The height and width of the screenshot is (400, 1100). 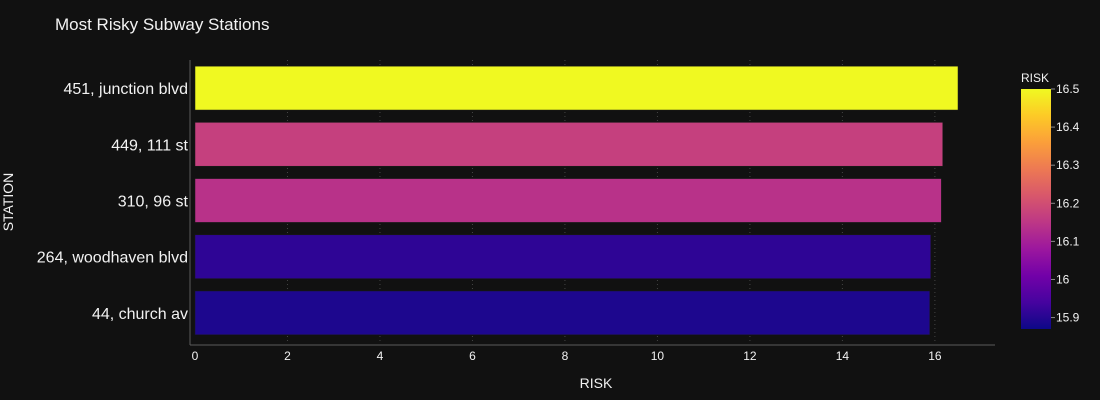 What do you see at coordinates (140, 314) in the screenshot?
I see `category-label: 44, church av` at bounding box center [140, 314].